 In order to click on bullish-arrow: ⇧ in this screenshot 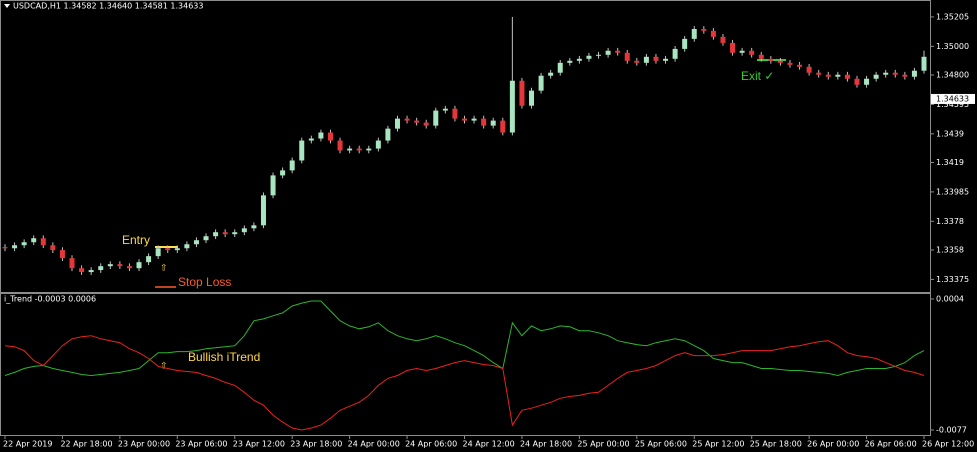, I will do `click(164, 365)`.